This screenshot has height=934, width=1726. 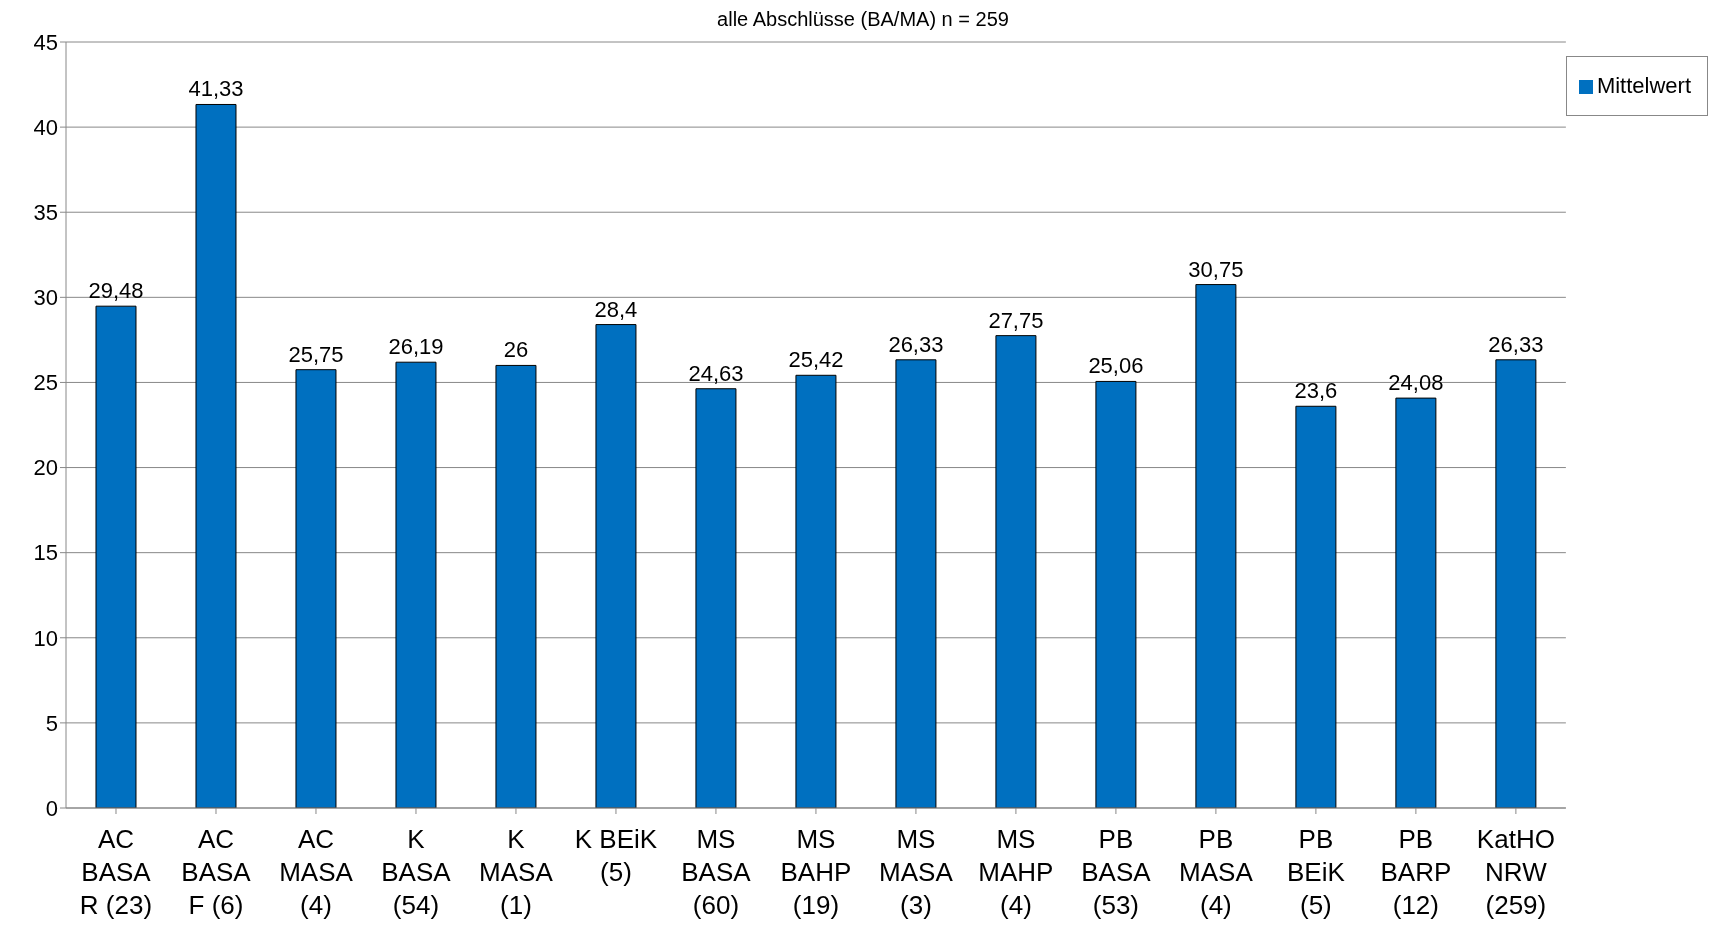 I want to click on data-label: 25,75, so click(x=316, y=354).